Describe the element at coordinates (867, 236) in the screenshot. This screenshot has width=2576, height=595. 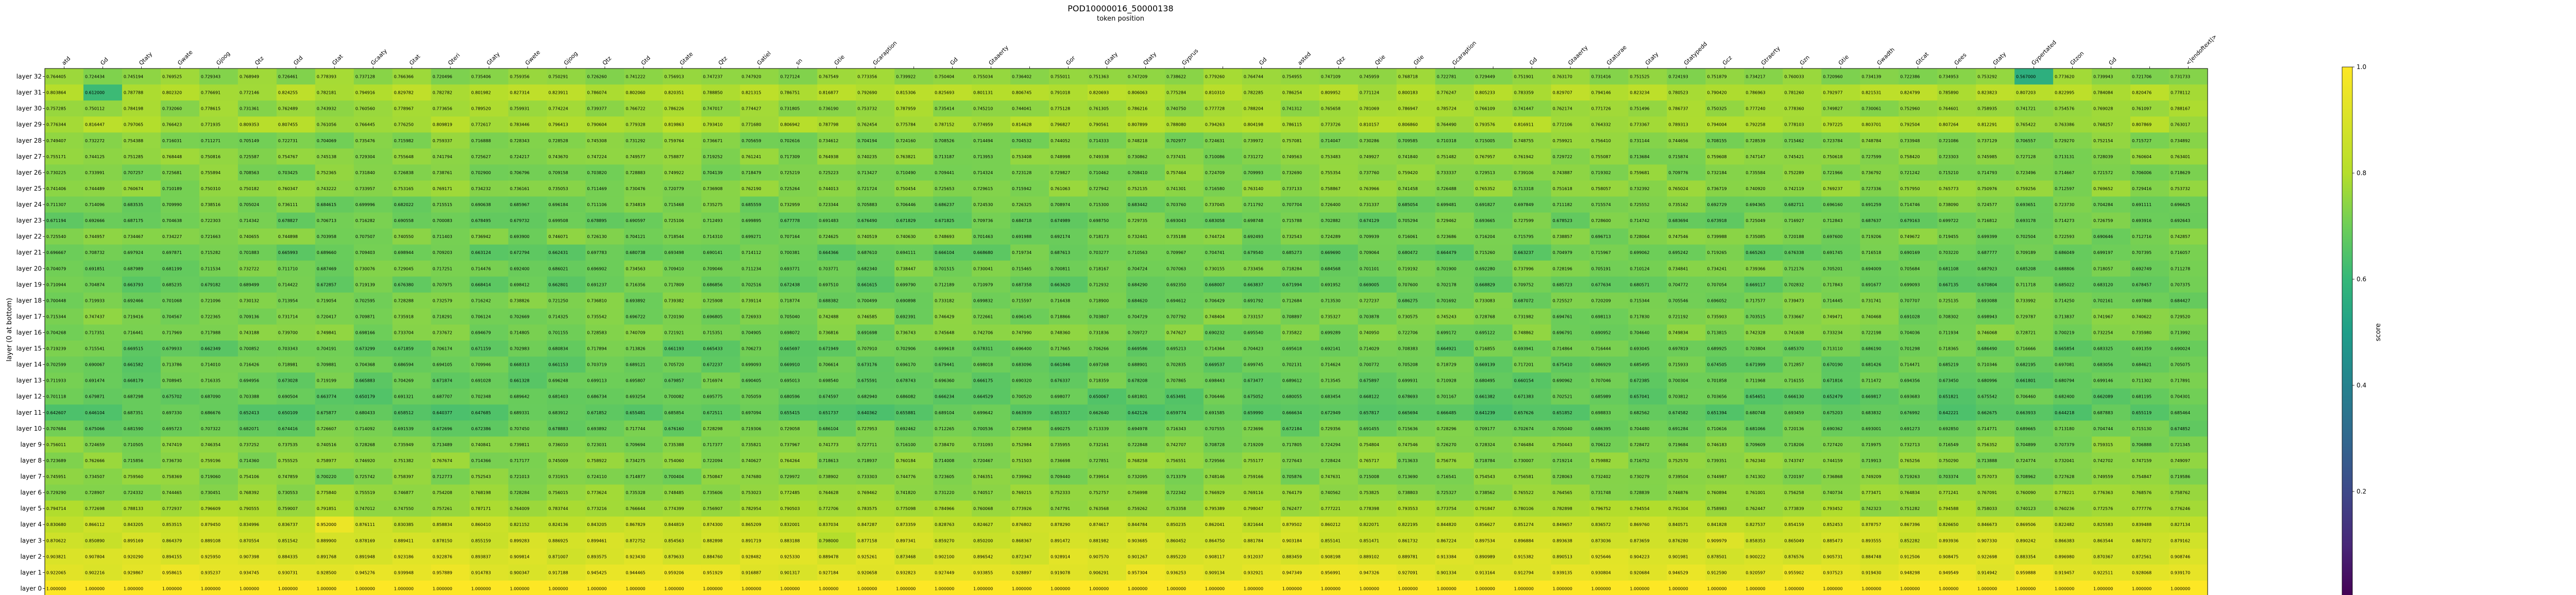
I see `cell-value-label: 0.740519` at that location.